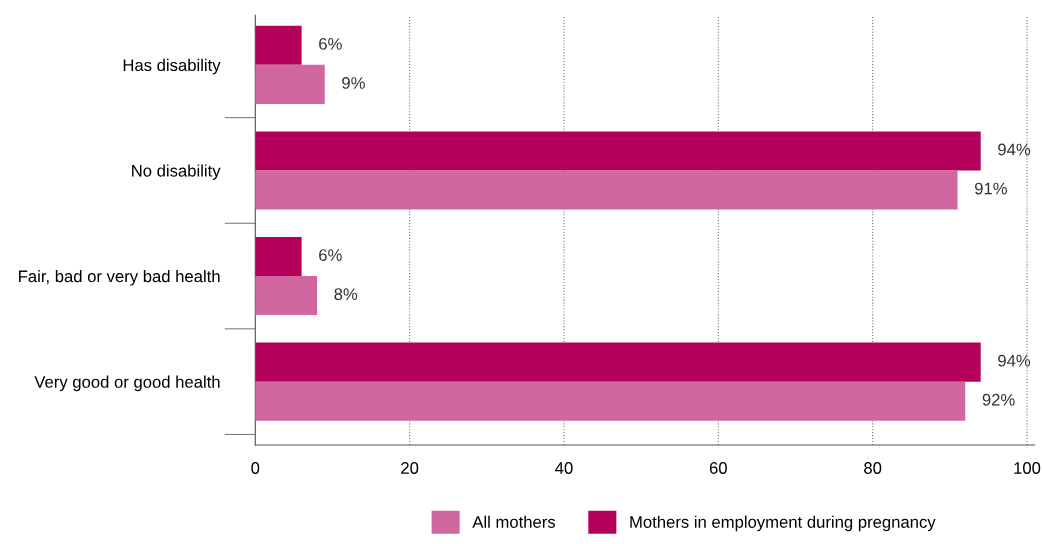 The height and width of the screenshot is (544, 1042). I want to click on y-tick-label: Fair, bad or very bad health, so click(119, 278).